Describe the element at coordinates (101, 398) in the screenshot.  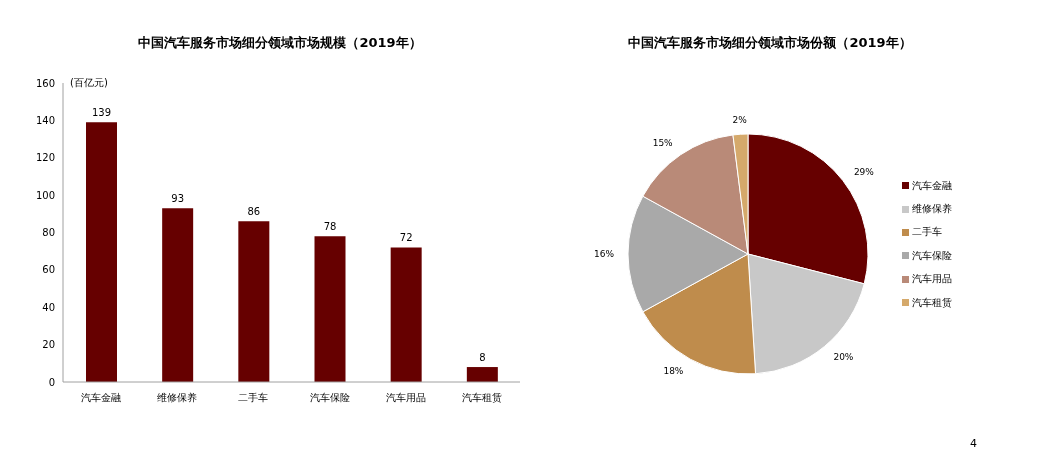
I see `x-tick-label: 汽车金融` at that location.